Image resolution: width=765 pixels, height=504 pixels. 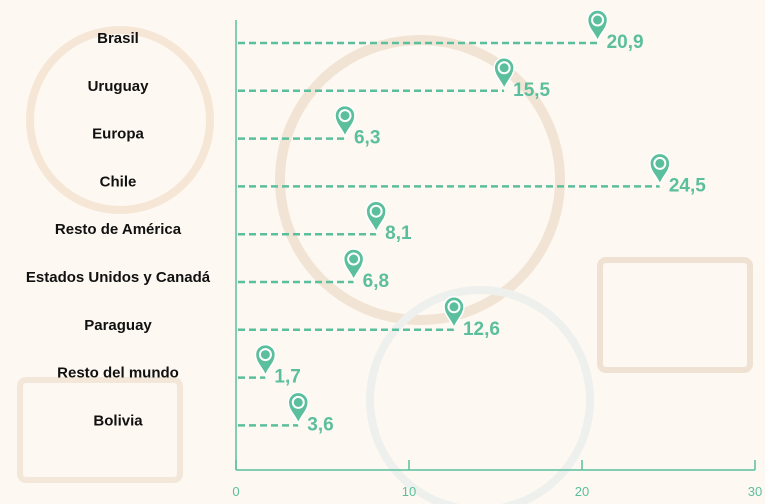 What do you see at coordinates (118, 134) in the screenshot?
I see `category-label: Europa` at bounding box center [118, 134].